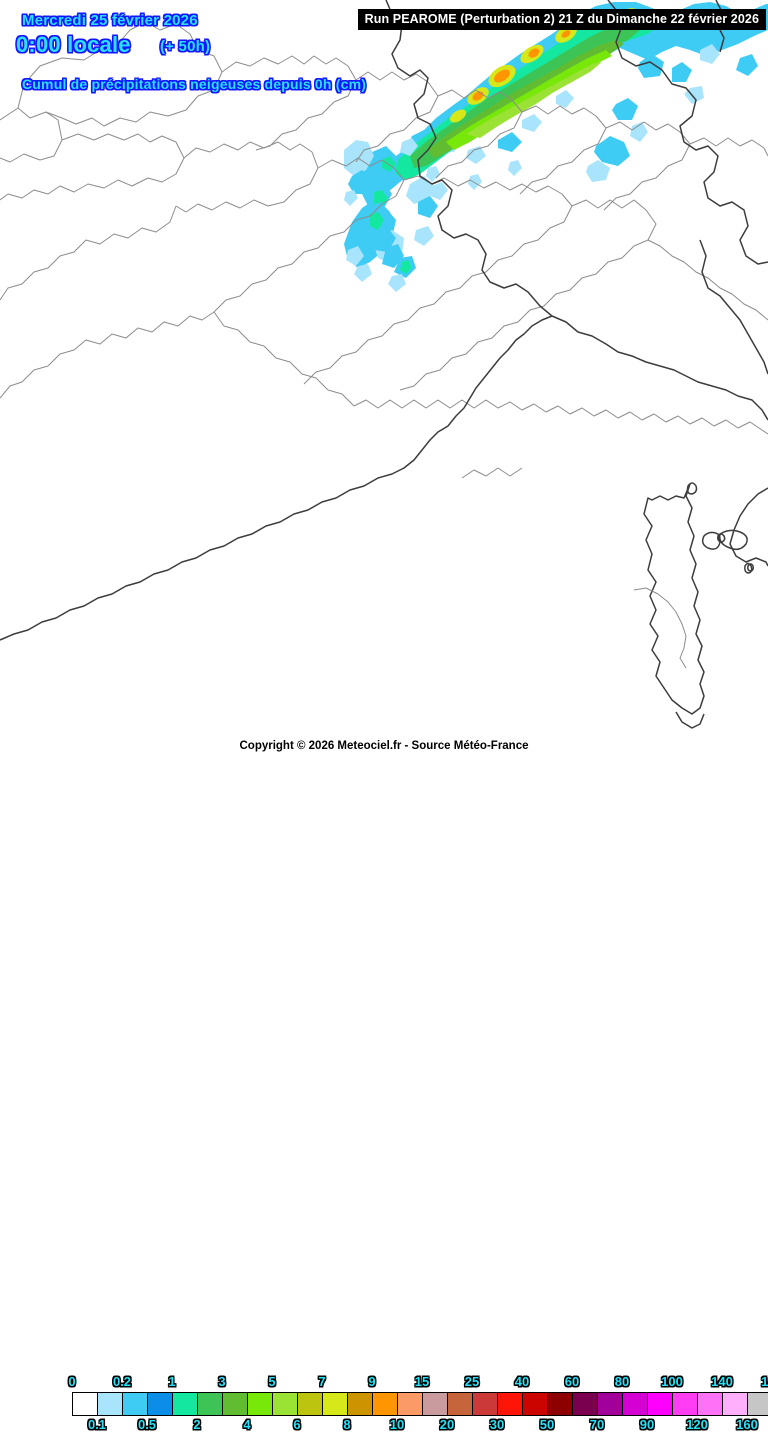 Image resolution: width=768 pixels, height=1432 pixels. I want to click on legend-tick-label-bottom: 10, so click(397, 1424).